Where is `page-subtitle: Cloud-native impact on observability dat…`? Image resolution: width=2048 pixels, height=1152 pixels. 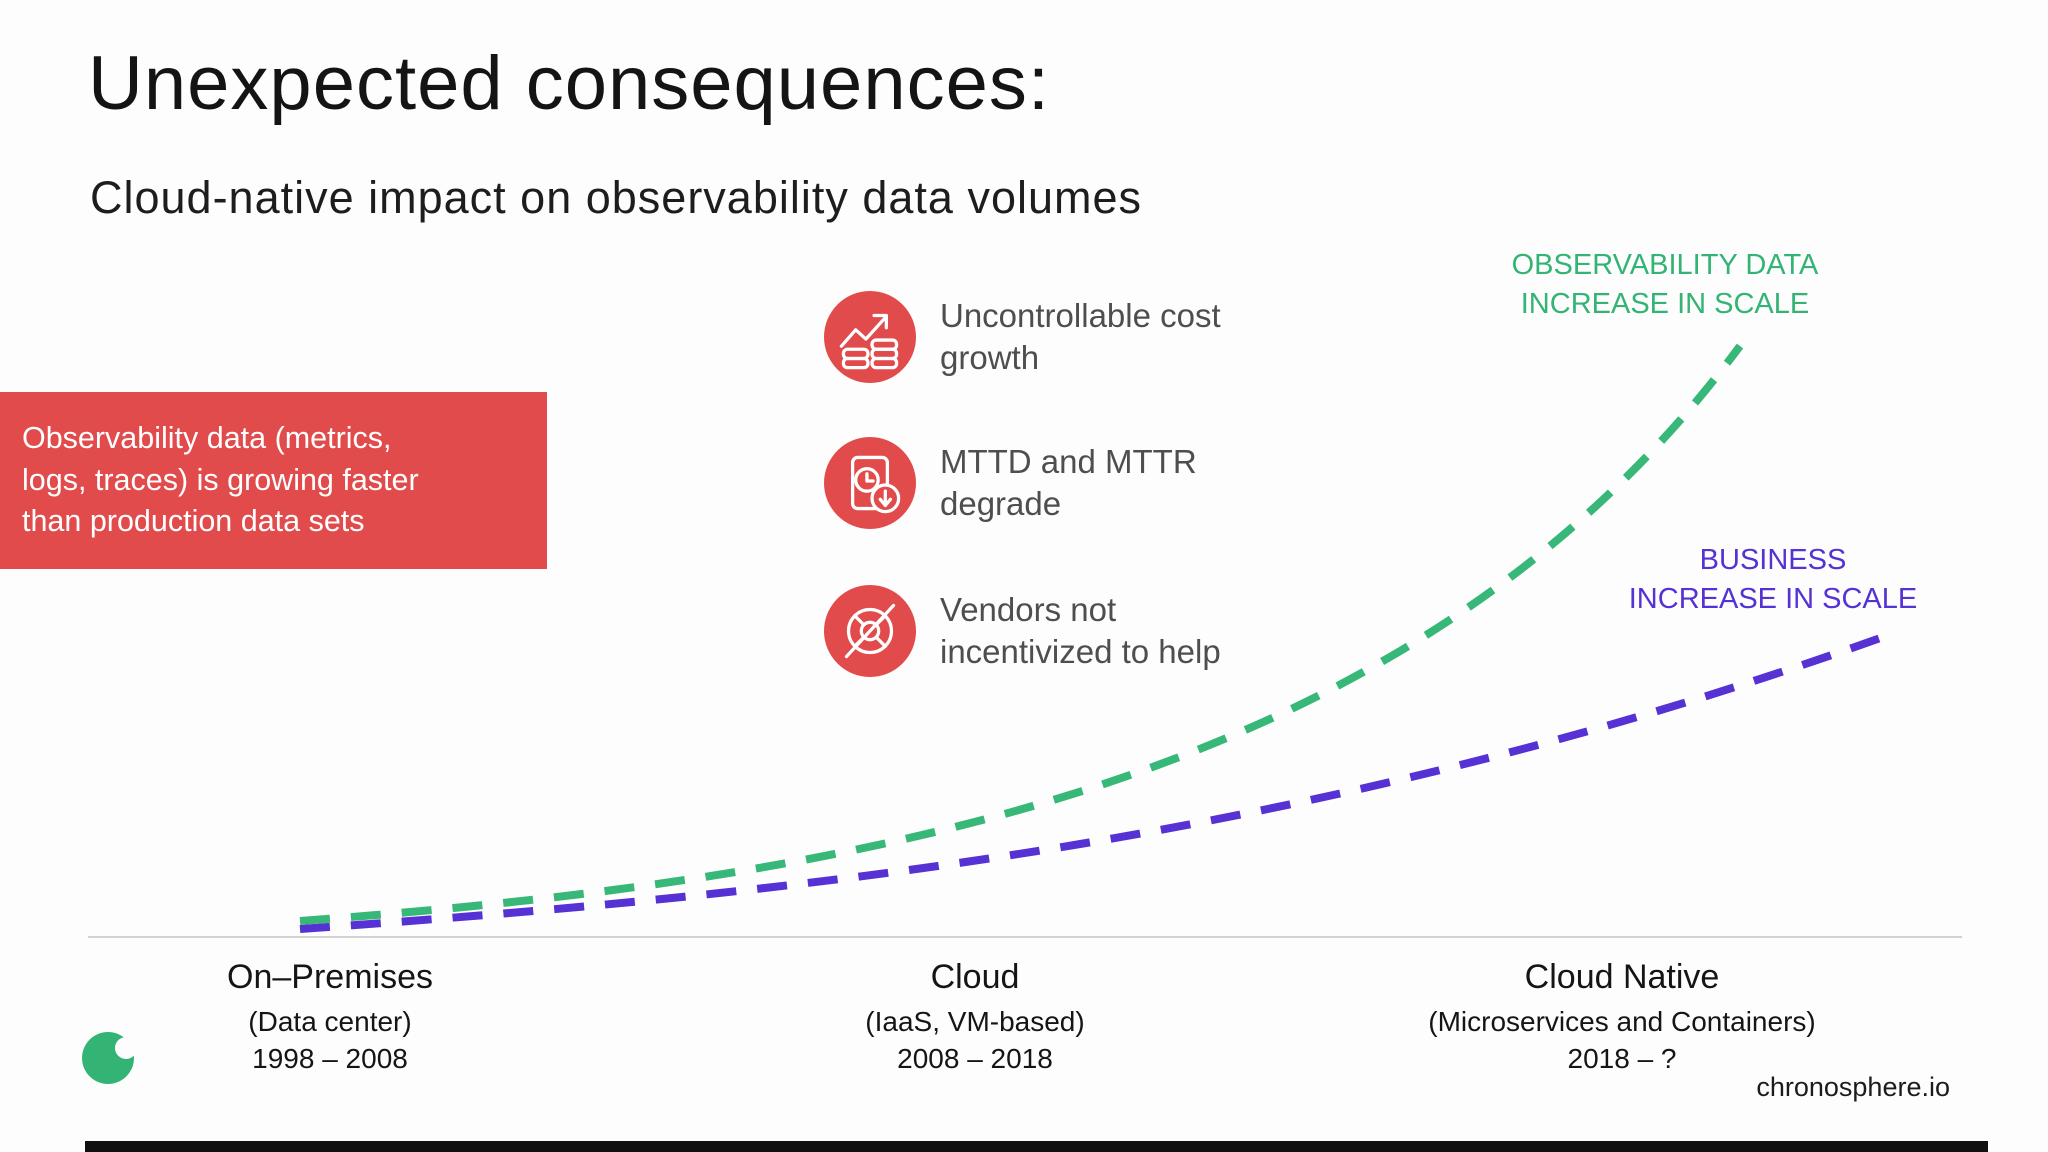 page-subtitle: Cloud-native impact on observability dat… is located at coordinates (616, 197).